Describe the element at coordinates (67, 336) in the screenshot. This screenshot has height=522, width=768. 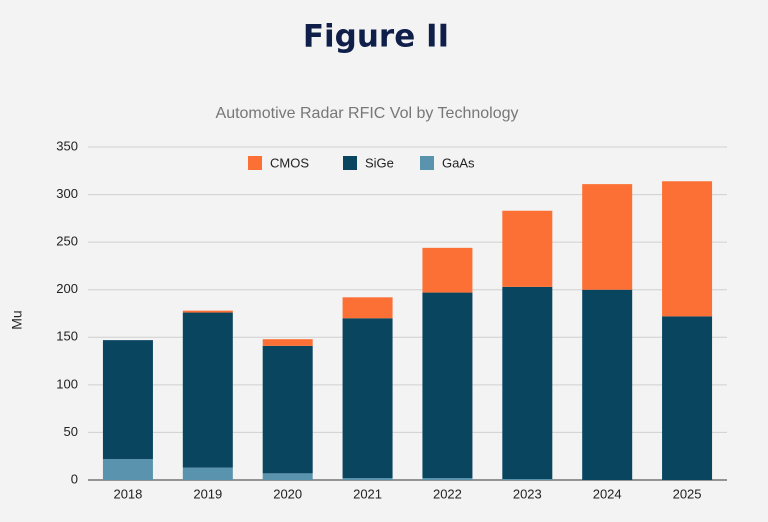
I see `y-tick-label: 150` at that location.